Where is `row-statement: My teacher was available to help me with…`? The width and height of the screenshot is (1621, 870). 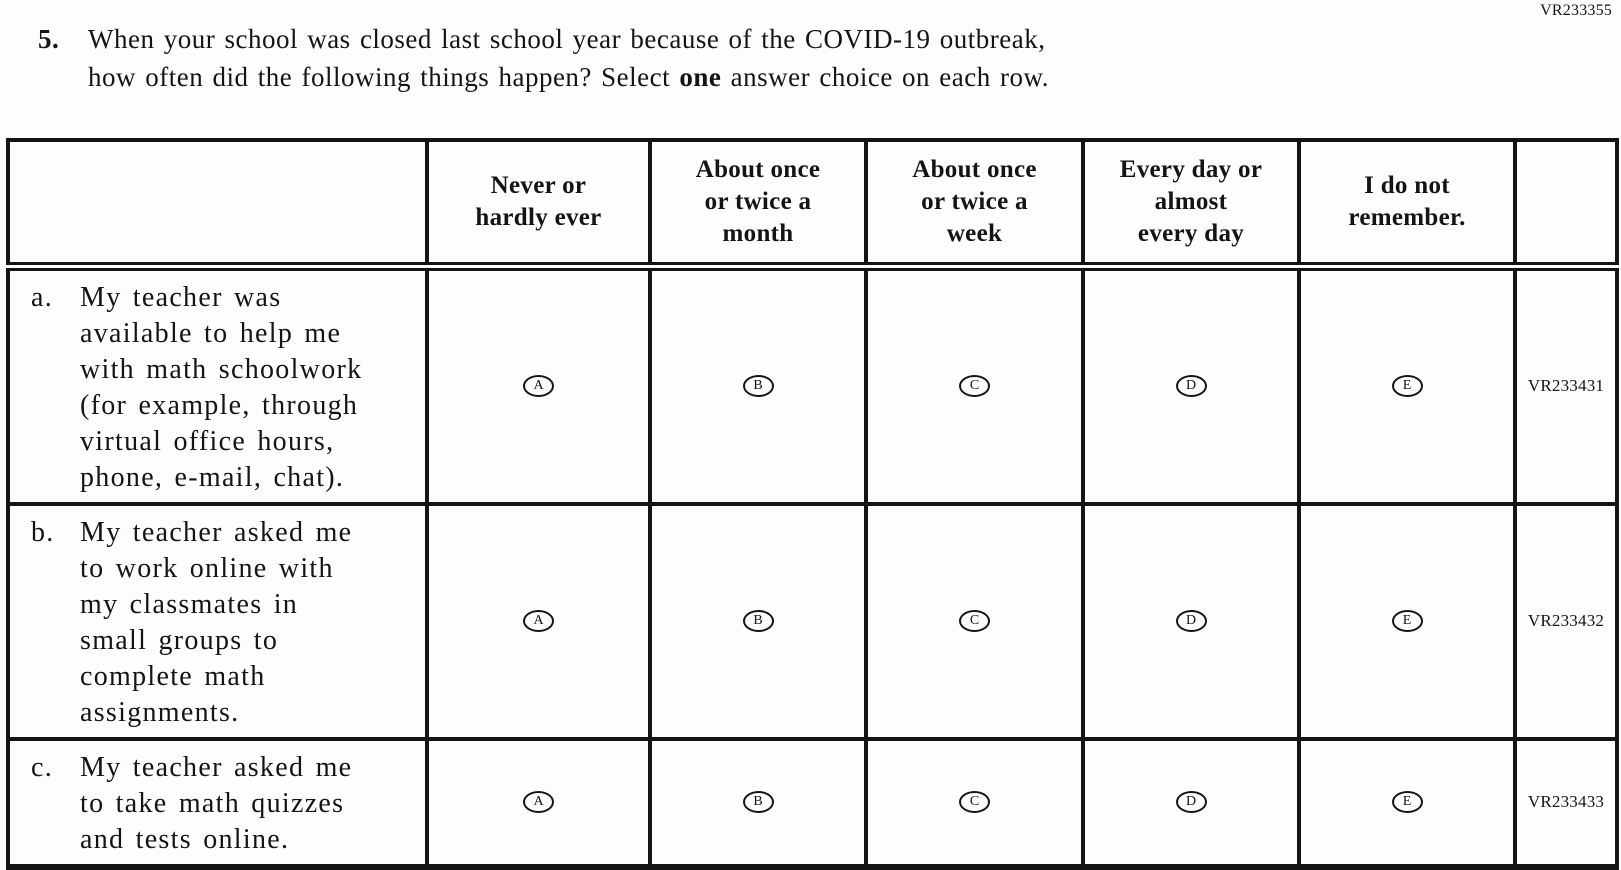 row-statement: My teacher was available to help me with… is located at coordinates (221, 387).